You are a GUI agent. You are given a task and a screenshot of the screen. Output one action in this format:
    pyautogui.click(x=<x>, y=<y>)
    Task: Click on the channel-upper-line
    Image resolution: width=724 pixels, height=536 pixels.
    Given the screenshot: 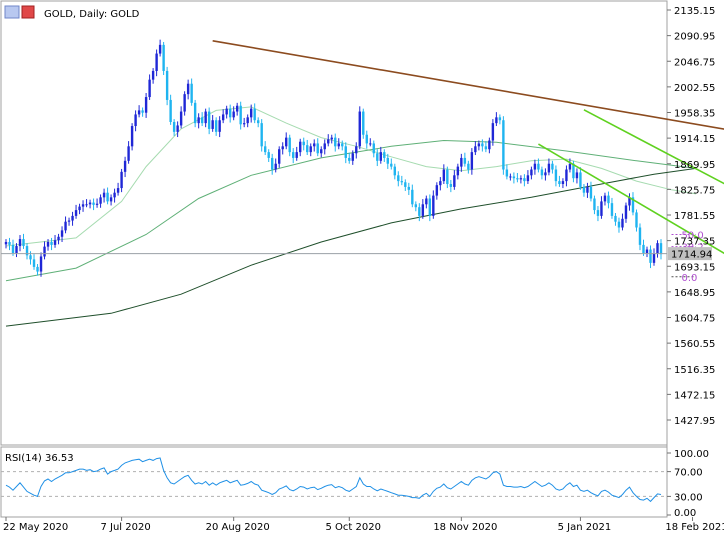 What is the action you would take?
    pyautogui.click(x=653, y=147)
    